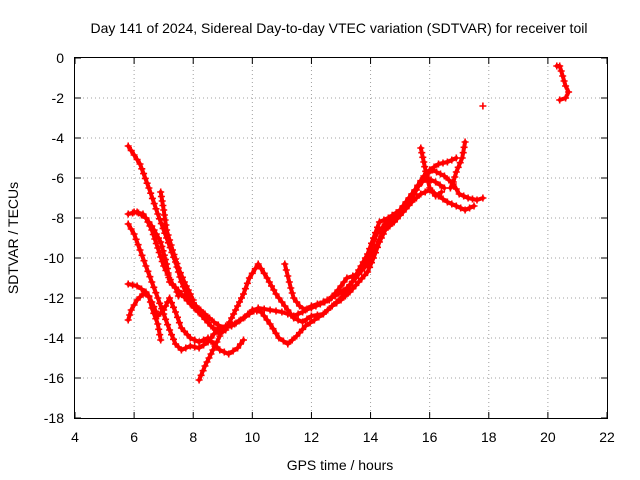  Describe the element at coordinates (607, 437) in the screenshot. I see `x-tick-label: 22` at that location.